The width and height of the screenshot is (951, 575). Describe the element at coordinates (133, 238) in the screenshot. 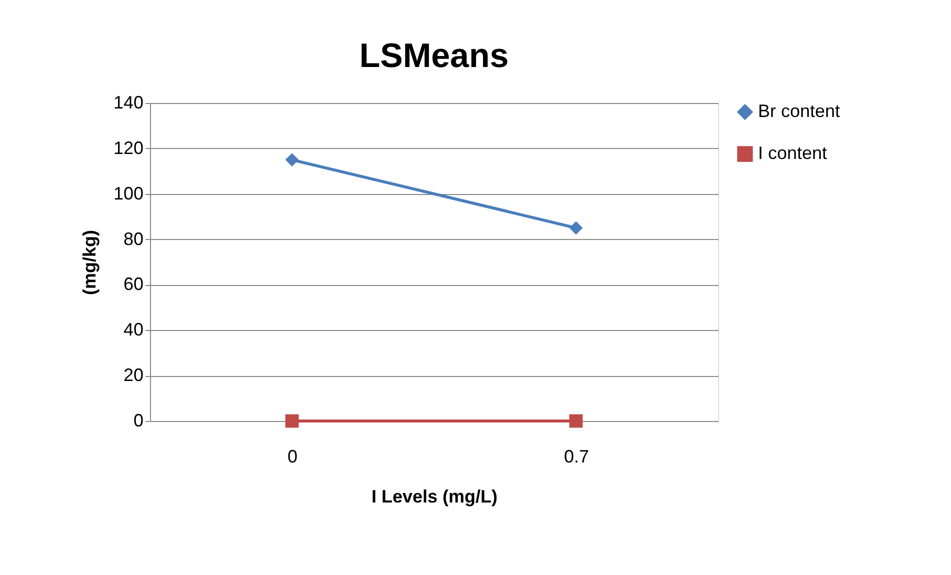

I see `y-tick-label: 80` at that location.